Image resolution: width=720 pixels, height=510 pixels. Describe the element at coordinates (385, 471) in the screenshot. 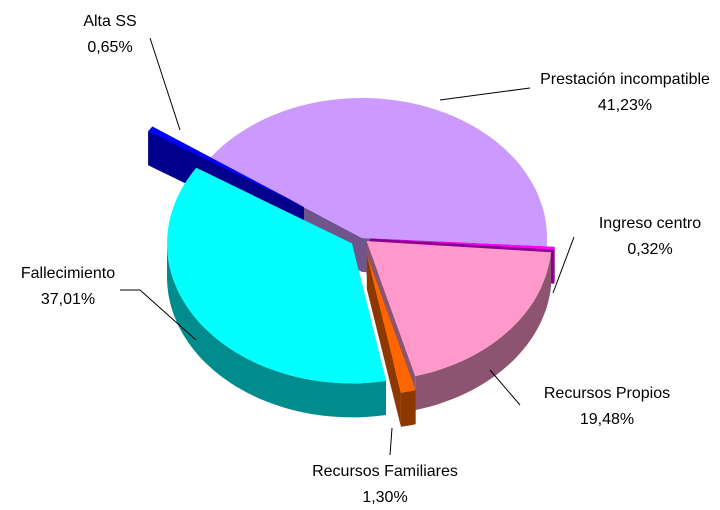

I see `slice-label: Recursos Familiares` at that location.